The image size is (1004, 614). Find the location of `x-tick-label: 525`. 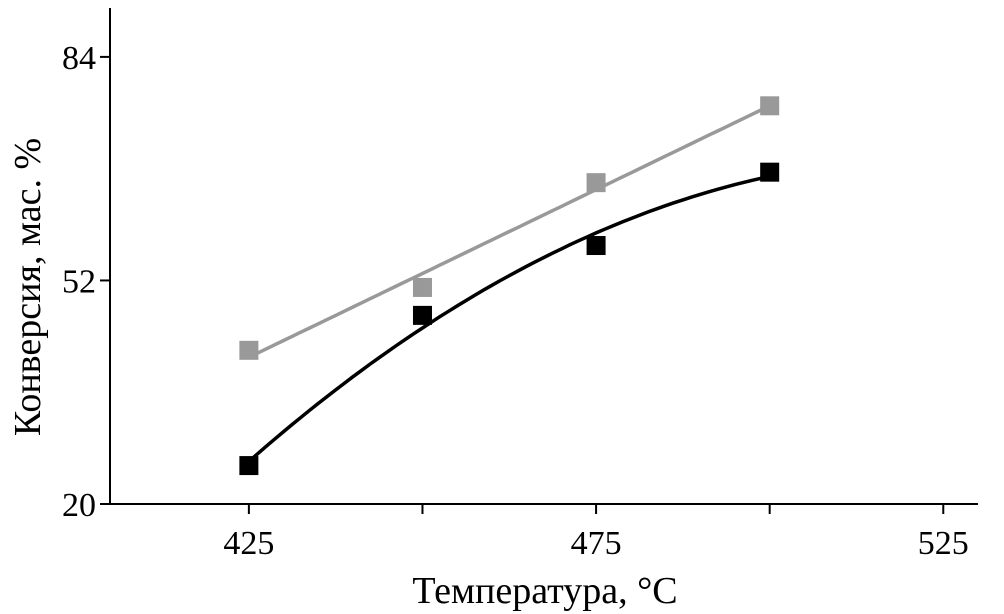

x-tick-label: 525 is located at coordinates (943, 543).